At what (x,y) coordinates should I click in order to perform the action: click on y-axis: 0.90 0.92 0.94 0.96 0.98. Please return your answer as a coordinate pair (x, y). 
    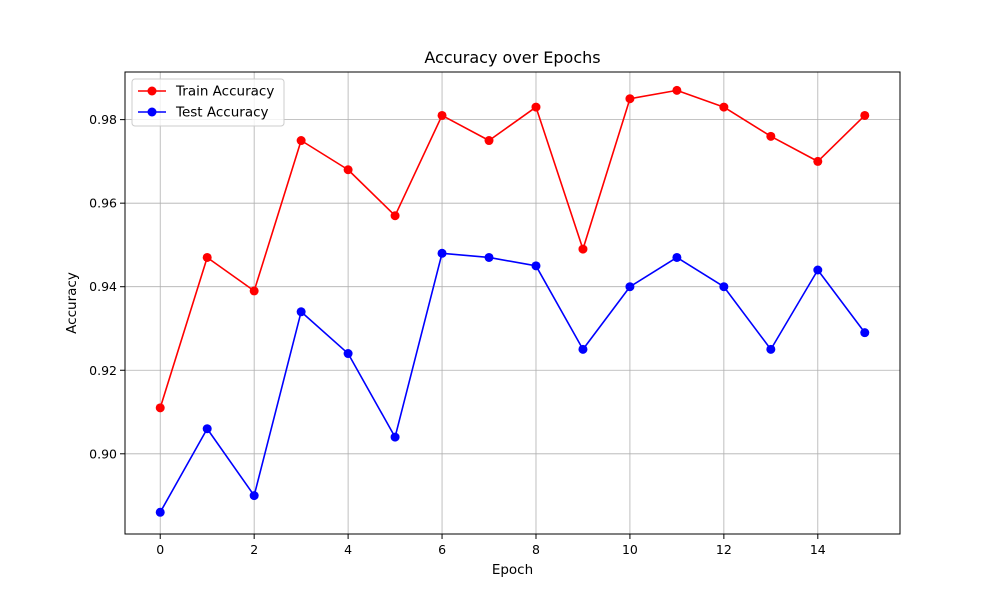
    Looking at the image, I should click on (107, 286).